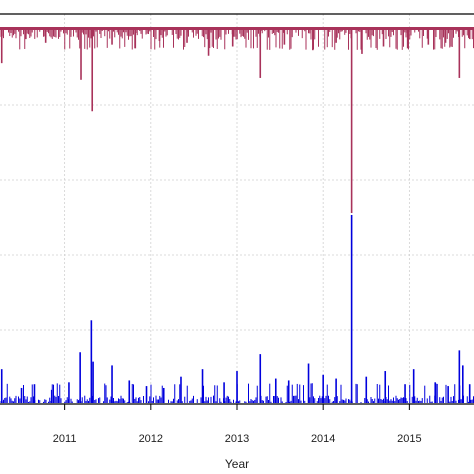 Image resolution: width=474 pixels, height=474 pixels. I want to click on x-axis-ticks, so click(237, 407).